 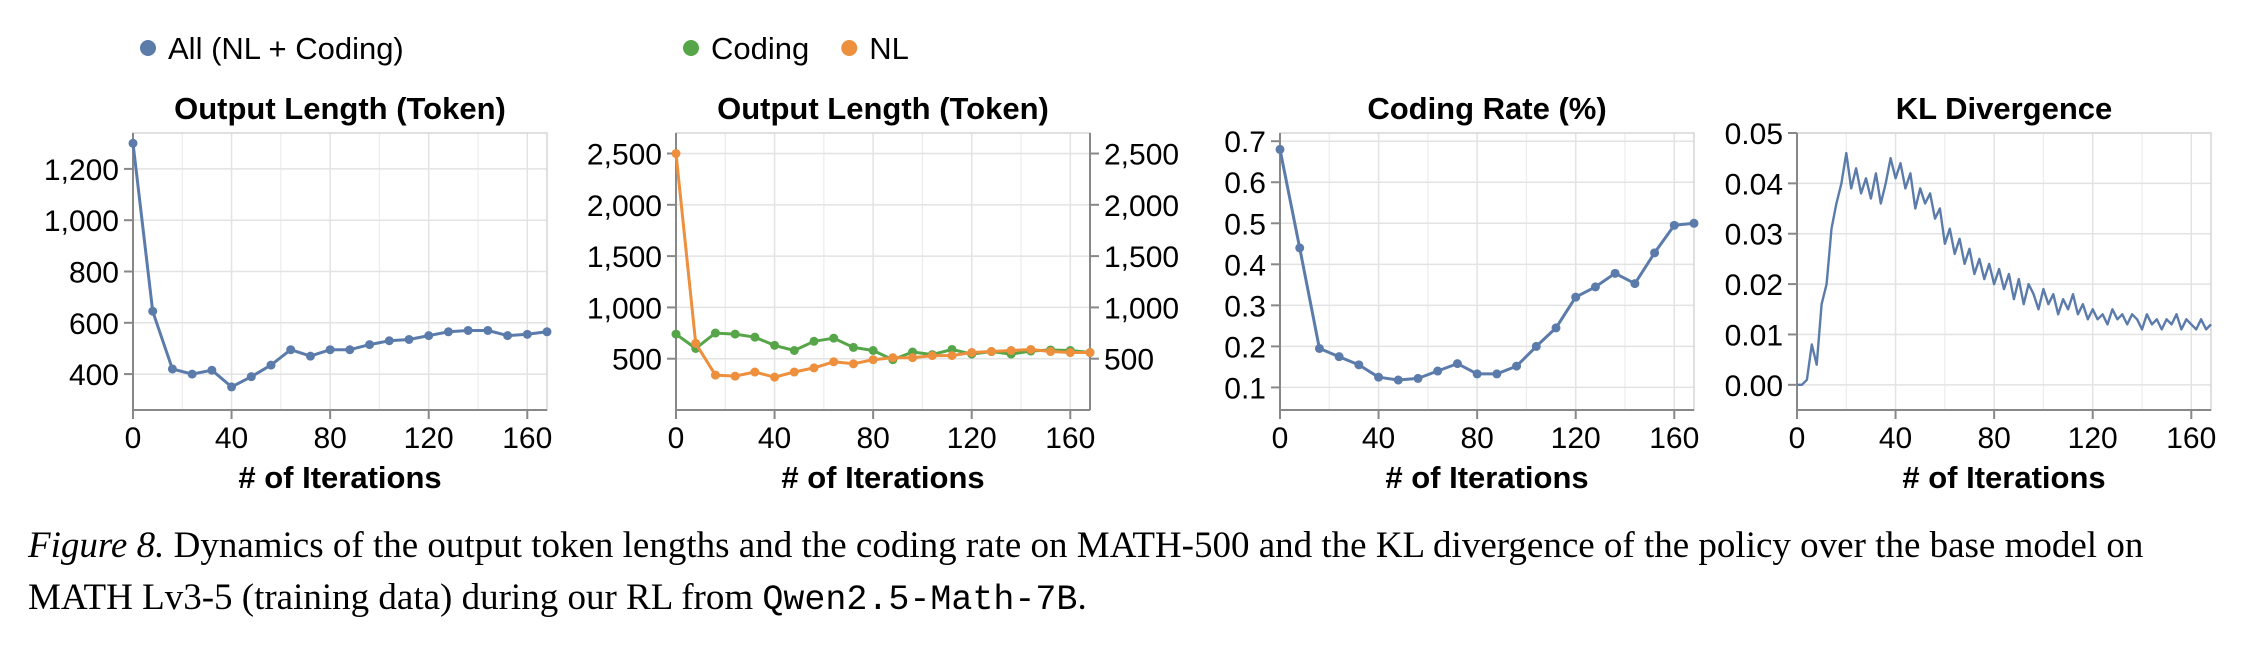 What do you see at coordinates (94, 375) in the screenshot?
I see `y-tick-label: 400` at bounding box center [94, 375].